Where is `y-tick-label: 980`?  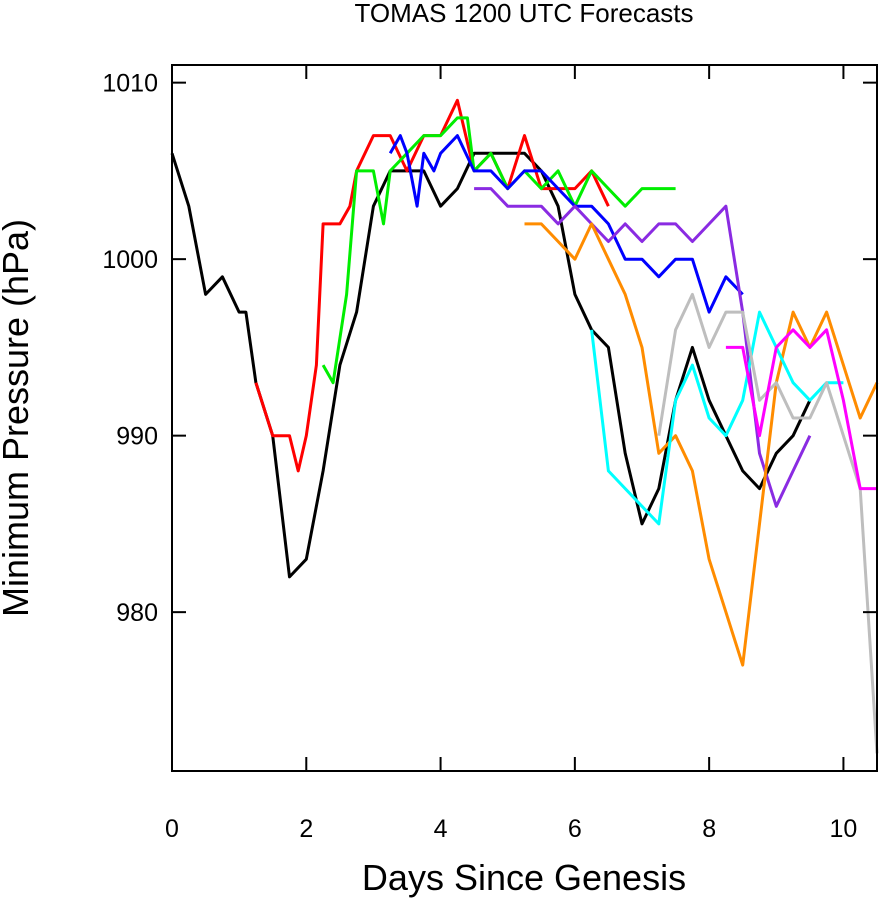 y-tick-label: 980 is located at coordinates (137, 613).